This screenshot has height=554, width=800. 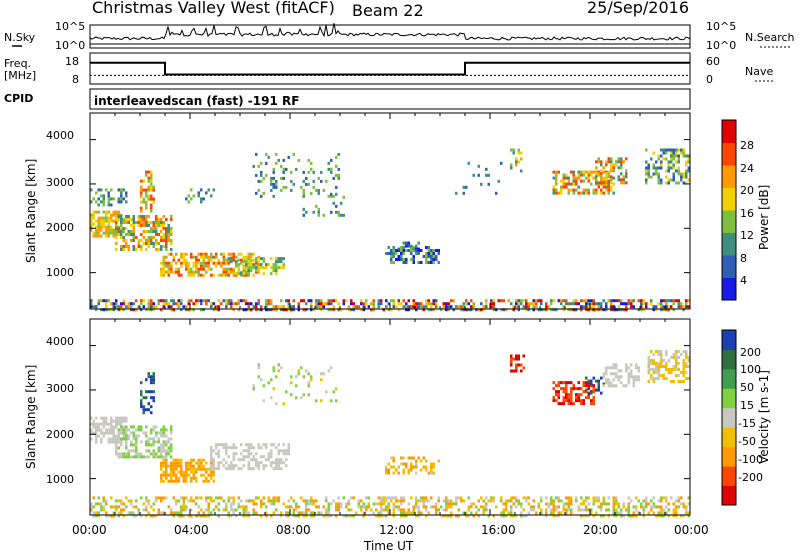 What do you see at coordinates (390, 68) in the screenshot?
I see `freq-frame` at bounding box center [390, 68].